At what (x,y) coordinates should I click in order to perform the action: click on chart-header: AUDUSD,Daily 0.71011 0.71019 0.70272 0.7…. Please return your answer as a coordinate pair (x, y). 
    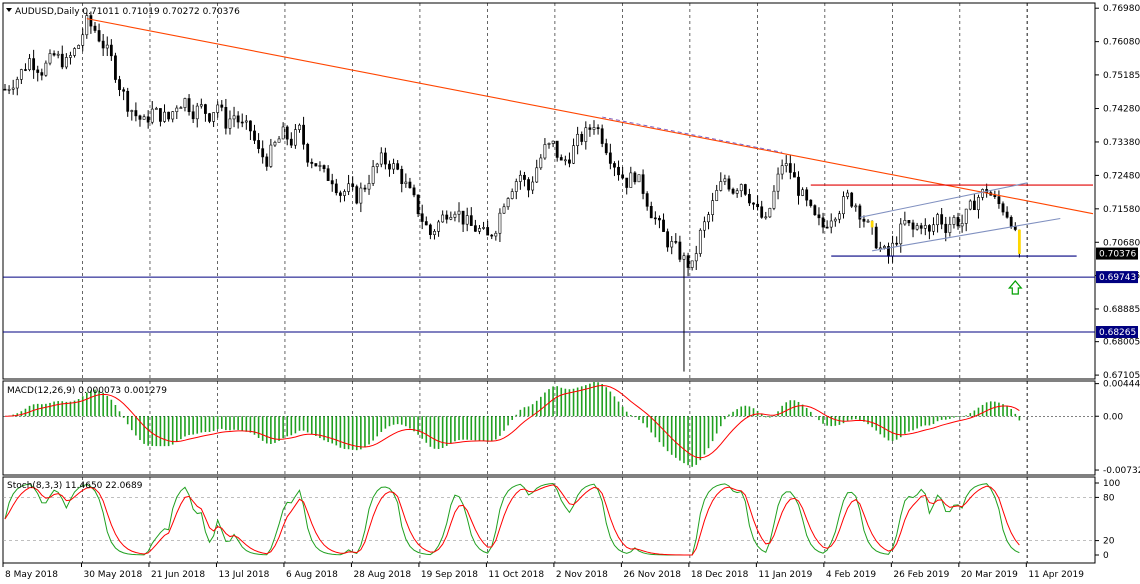
    Looking at the image, I should click on (127, 12).